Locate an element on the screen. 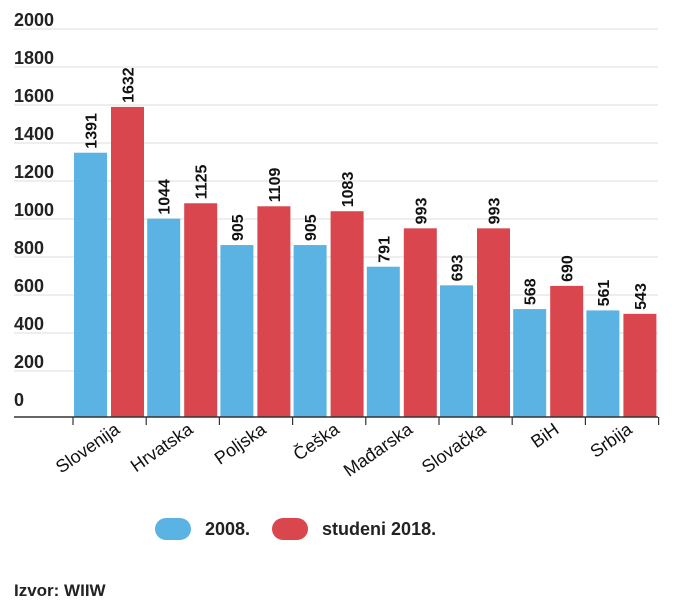 The image size is (695, 607). legend-item-2018: studeni 2018. is located at coordinates (354, 529).